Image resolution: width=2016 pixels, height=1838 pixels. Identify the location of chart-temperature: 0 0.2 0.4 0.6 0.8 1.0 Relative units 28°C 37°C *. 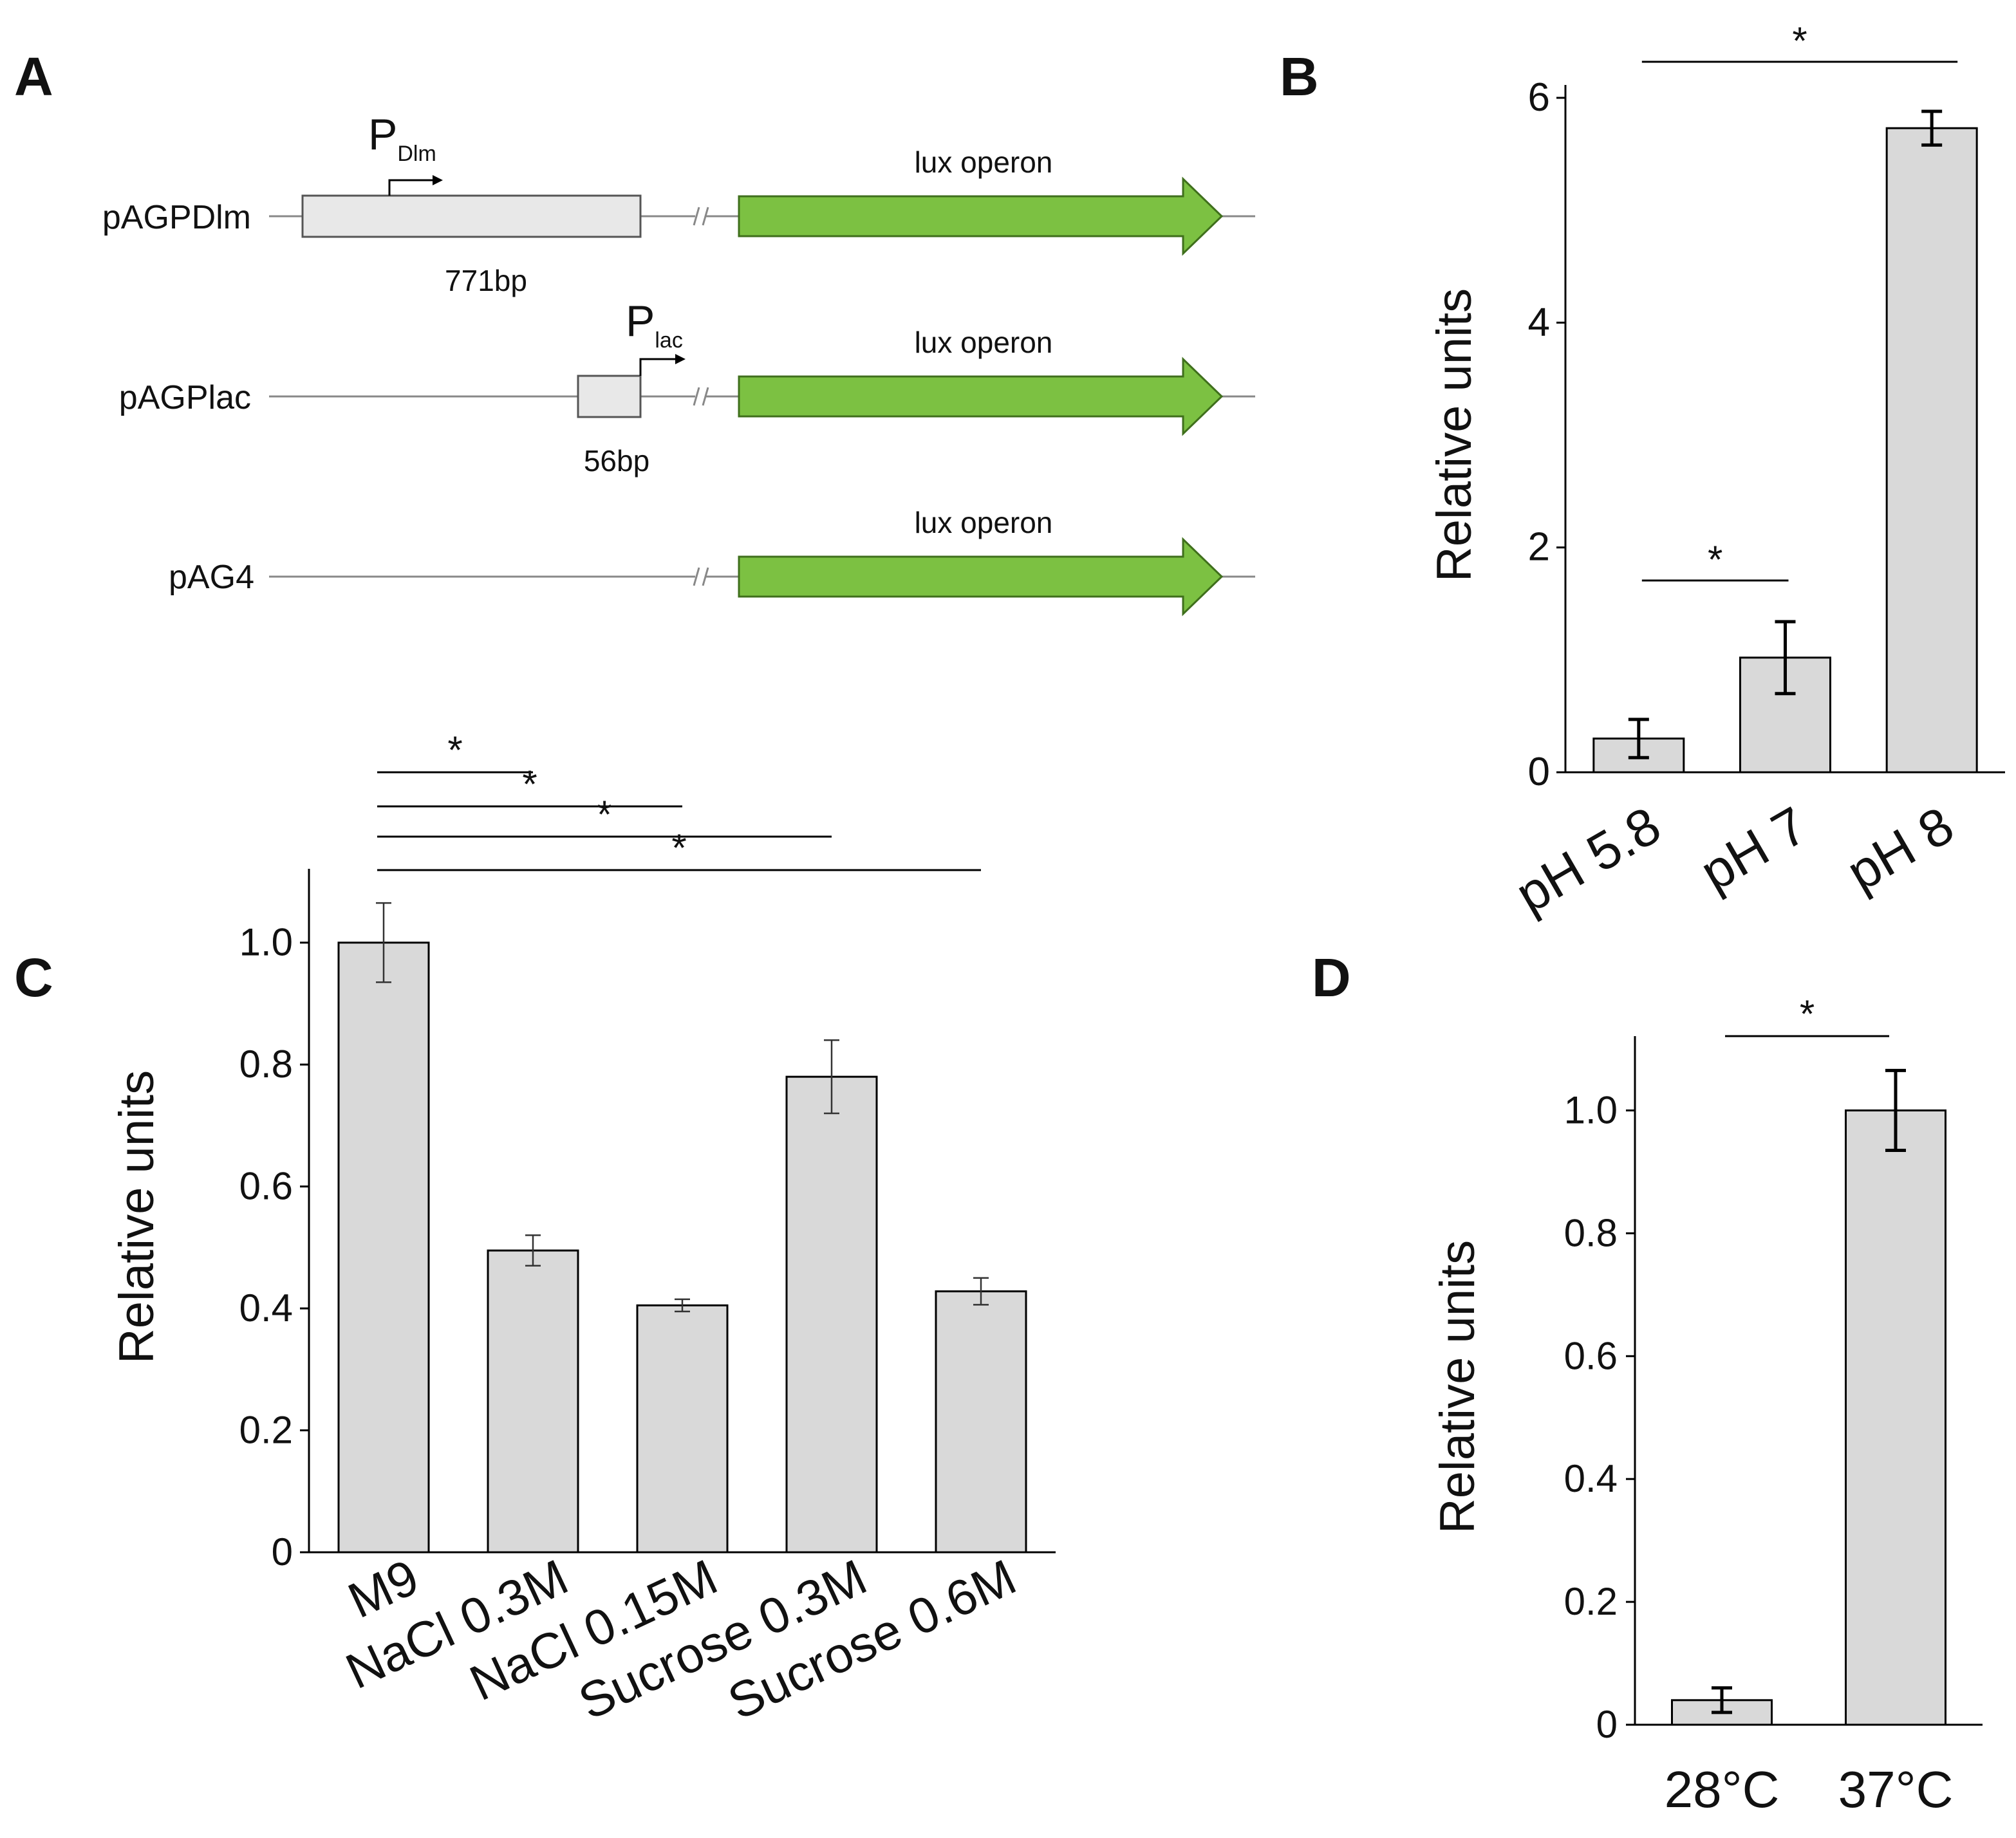
(1707, 1405).